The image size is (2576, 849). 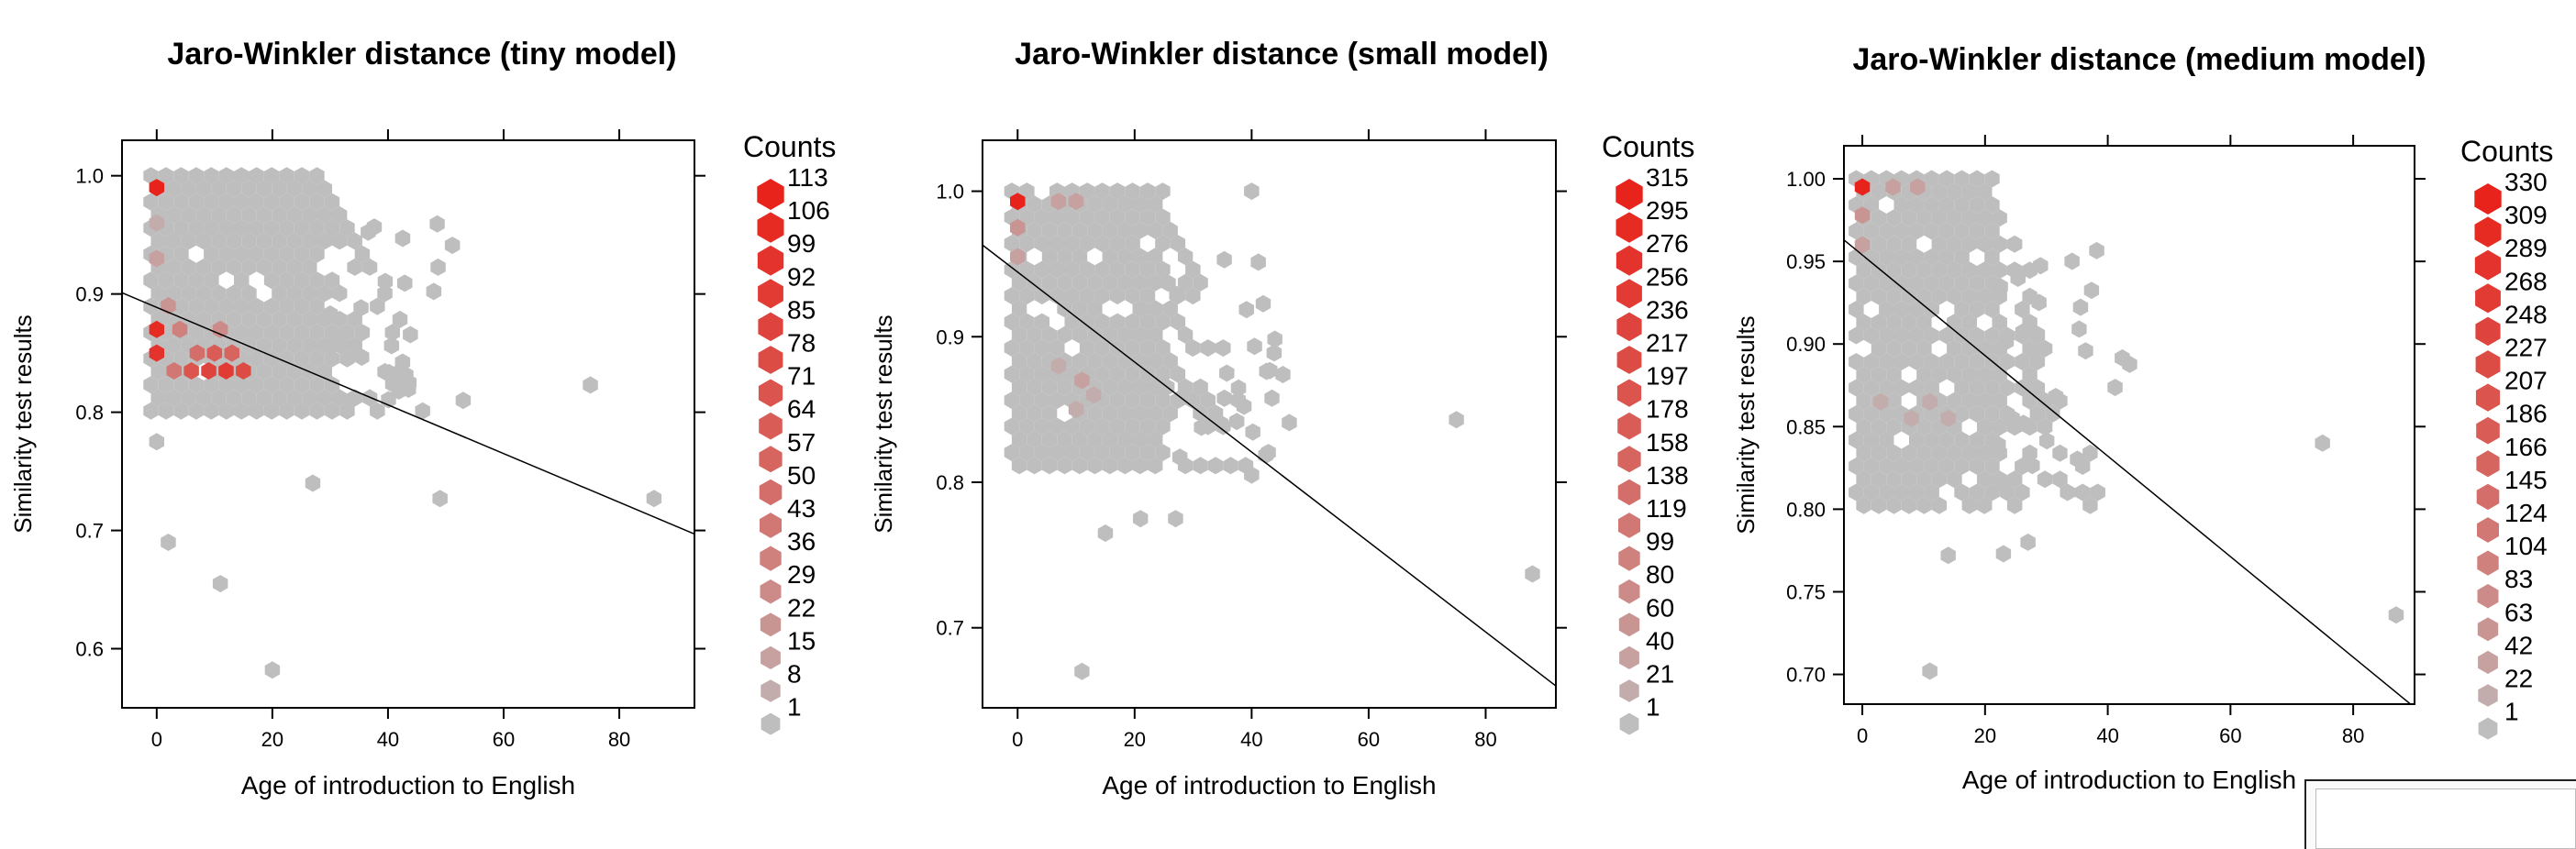 What do you see at coordinates (2440, 814) in the screenshot?
I see `thumbnail-preview` at bounding box center [2440, 814].